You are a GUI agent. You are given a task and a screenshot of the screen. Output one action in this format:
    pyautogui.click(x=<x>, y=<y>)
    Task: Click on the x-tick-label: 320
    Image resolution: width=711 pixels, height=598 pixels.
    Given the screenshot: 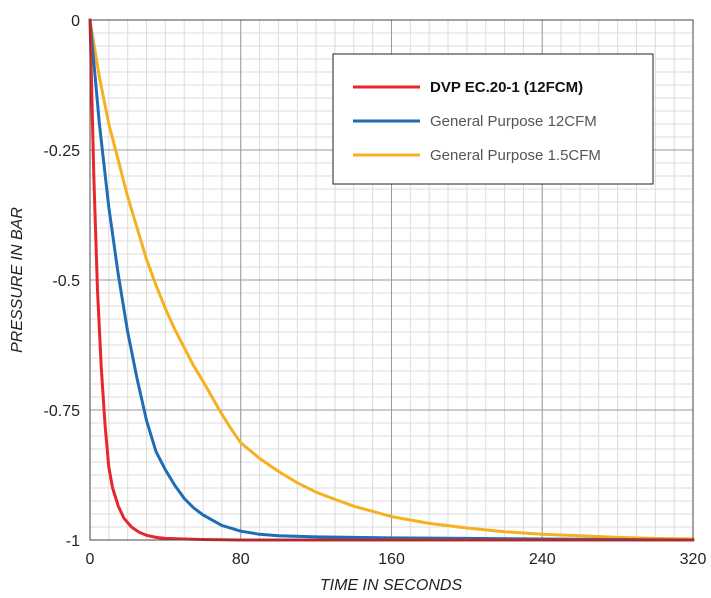 What is the action you would take?
    pyautogui.click(x=693, y=559)
    